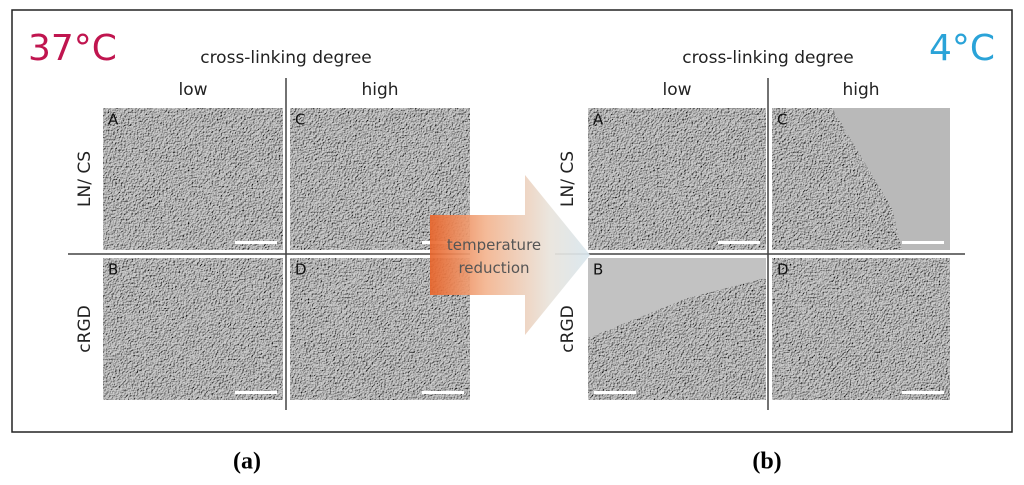  What do you see at coordinates (766, 462) in the screenshot?
I see `caption: (b)` at bounding box center [766, 462].